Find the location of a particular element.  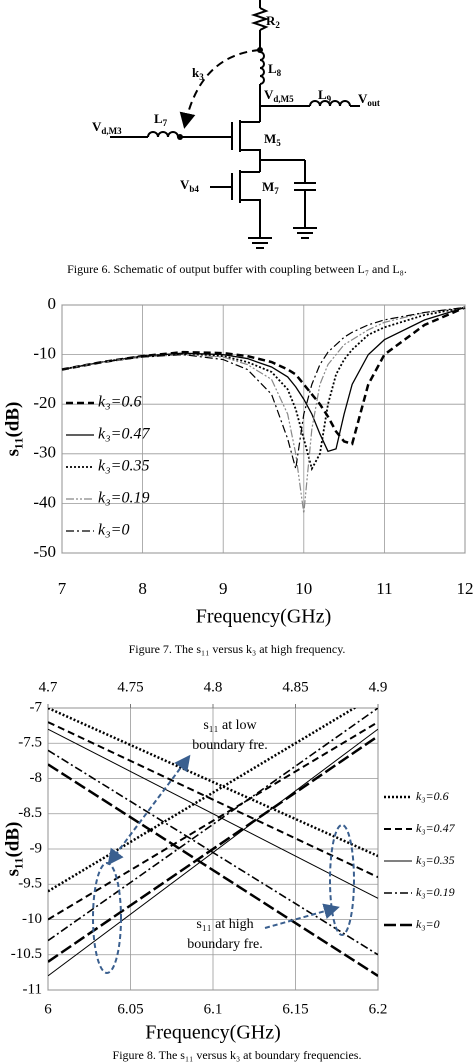

y-tick-label: -7.5 is located at coordinates (30, 743).